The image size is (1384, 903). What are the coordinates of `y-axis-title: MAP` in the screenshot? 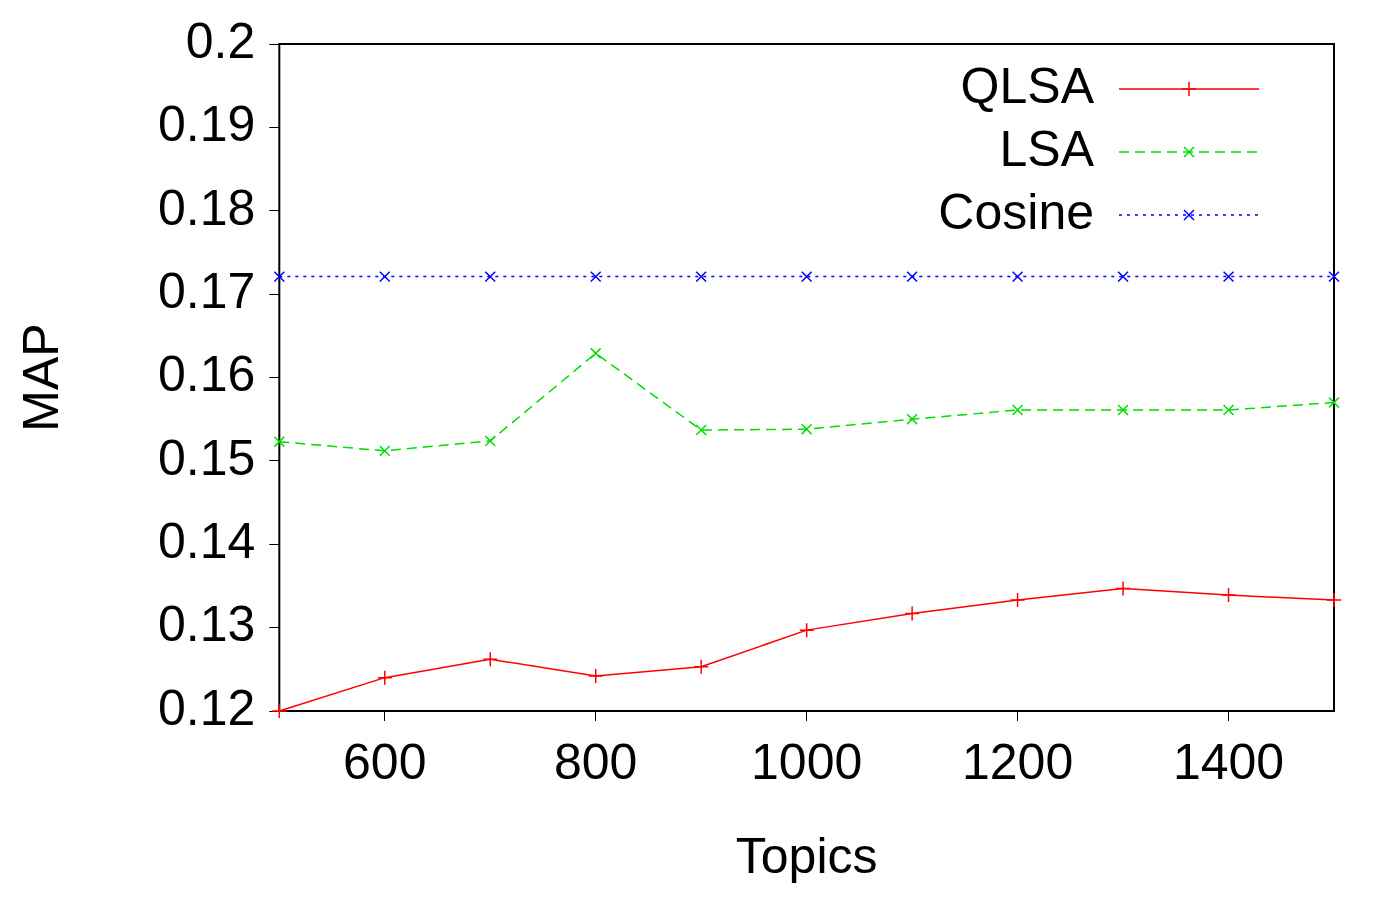 It's located at (40, 377).